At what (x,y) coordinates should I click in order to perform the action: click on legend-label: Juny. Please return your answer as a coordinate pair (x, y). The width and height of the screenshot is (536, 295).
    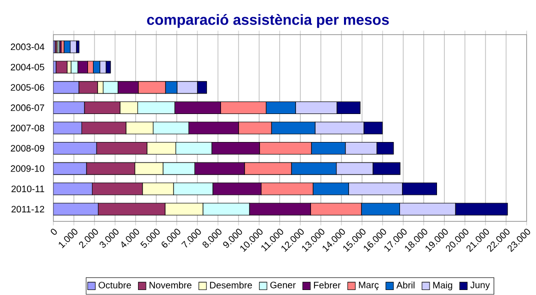
    Looking at the image, I should click on (480, 286).